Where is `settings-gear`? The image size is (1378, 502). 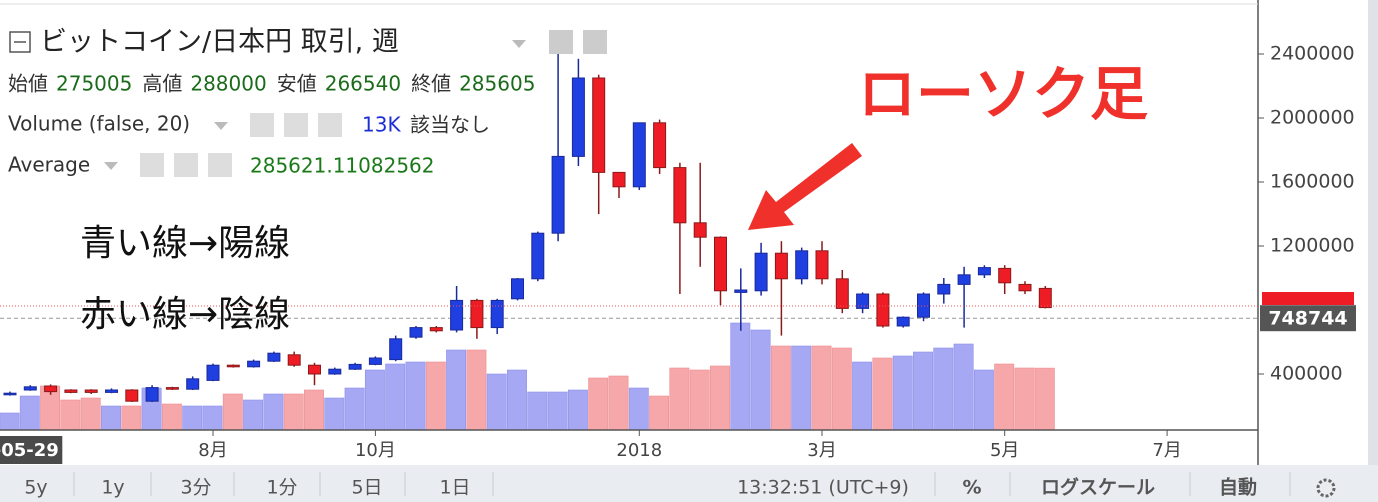 settings-gear is located at coordinates (1326, 488).